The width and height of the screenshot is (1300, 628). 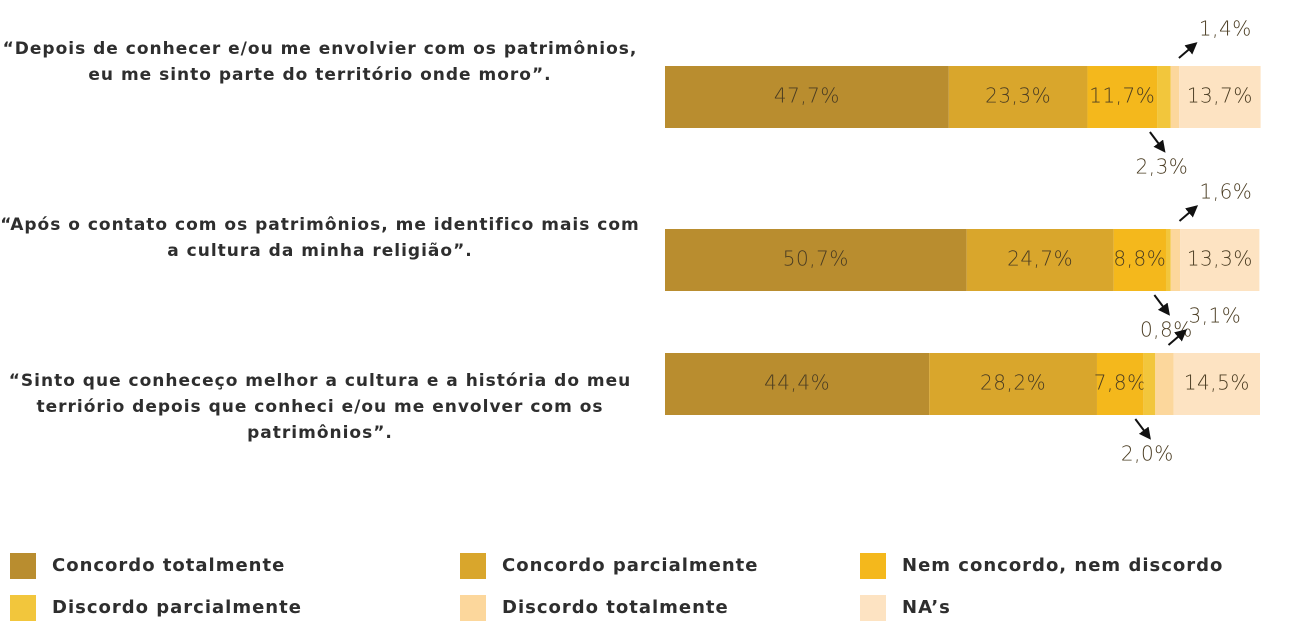 I want to click on value-label: 13,7%, so click(x=1220, y=96).